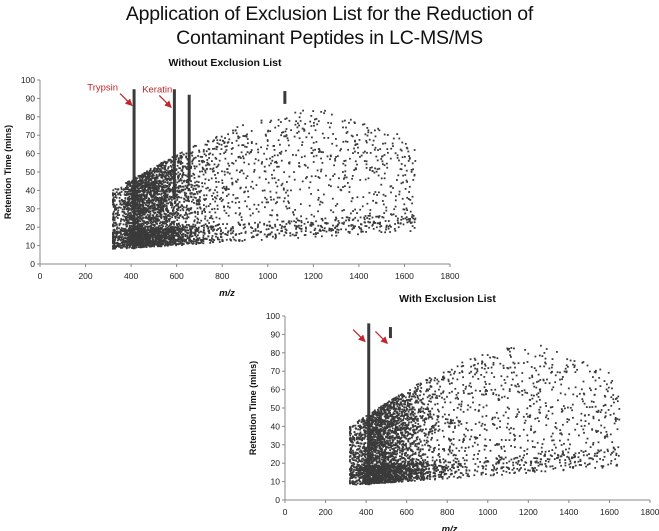 This screenshot has width=659, height=531. What do you see at coordinates (131, 276) in the screenshot?
I see `c1-x-tick-label: 400` at bounding box center [131, 276].